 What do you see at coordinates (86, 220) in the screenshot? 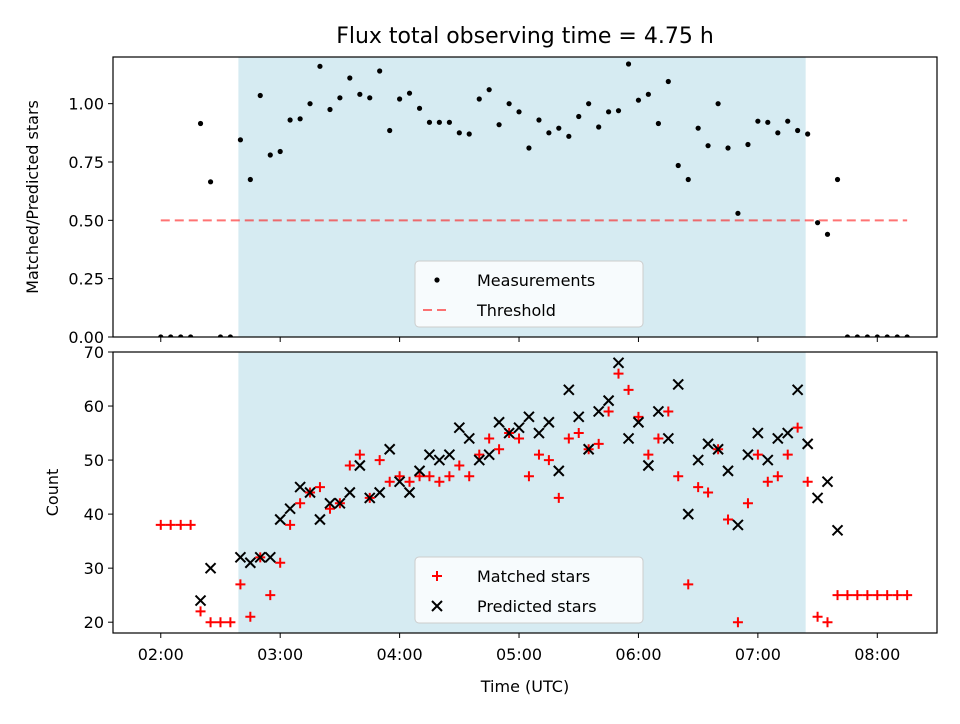
I see `y-tick-label: 0.50` at bounding box center [86, 220].